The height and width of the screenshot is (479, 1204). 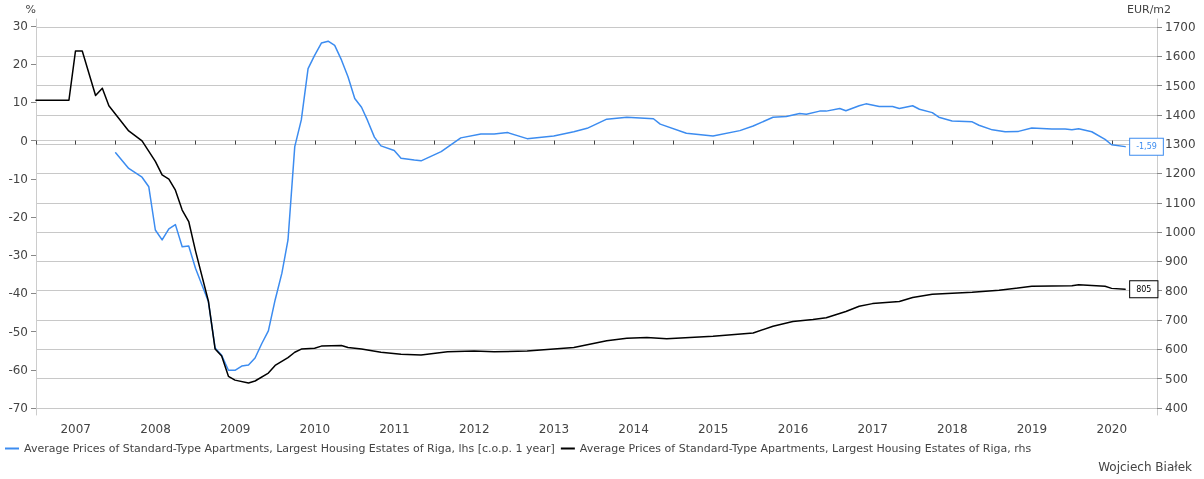 I want to click on x-tick-label: 2007, so click(x=75, y=429).